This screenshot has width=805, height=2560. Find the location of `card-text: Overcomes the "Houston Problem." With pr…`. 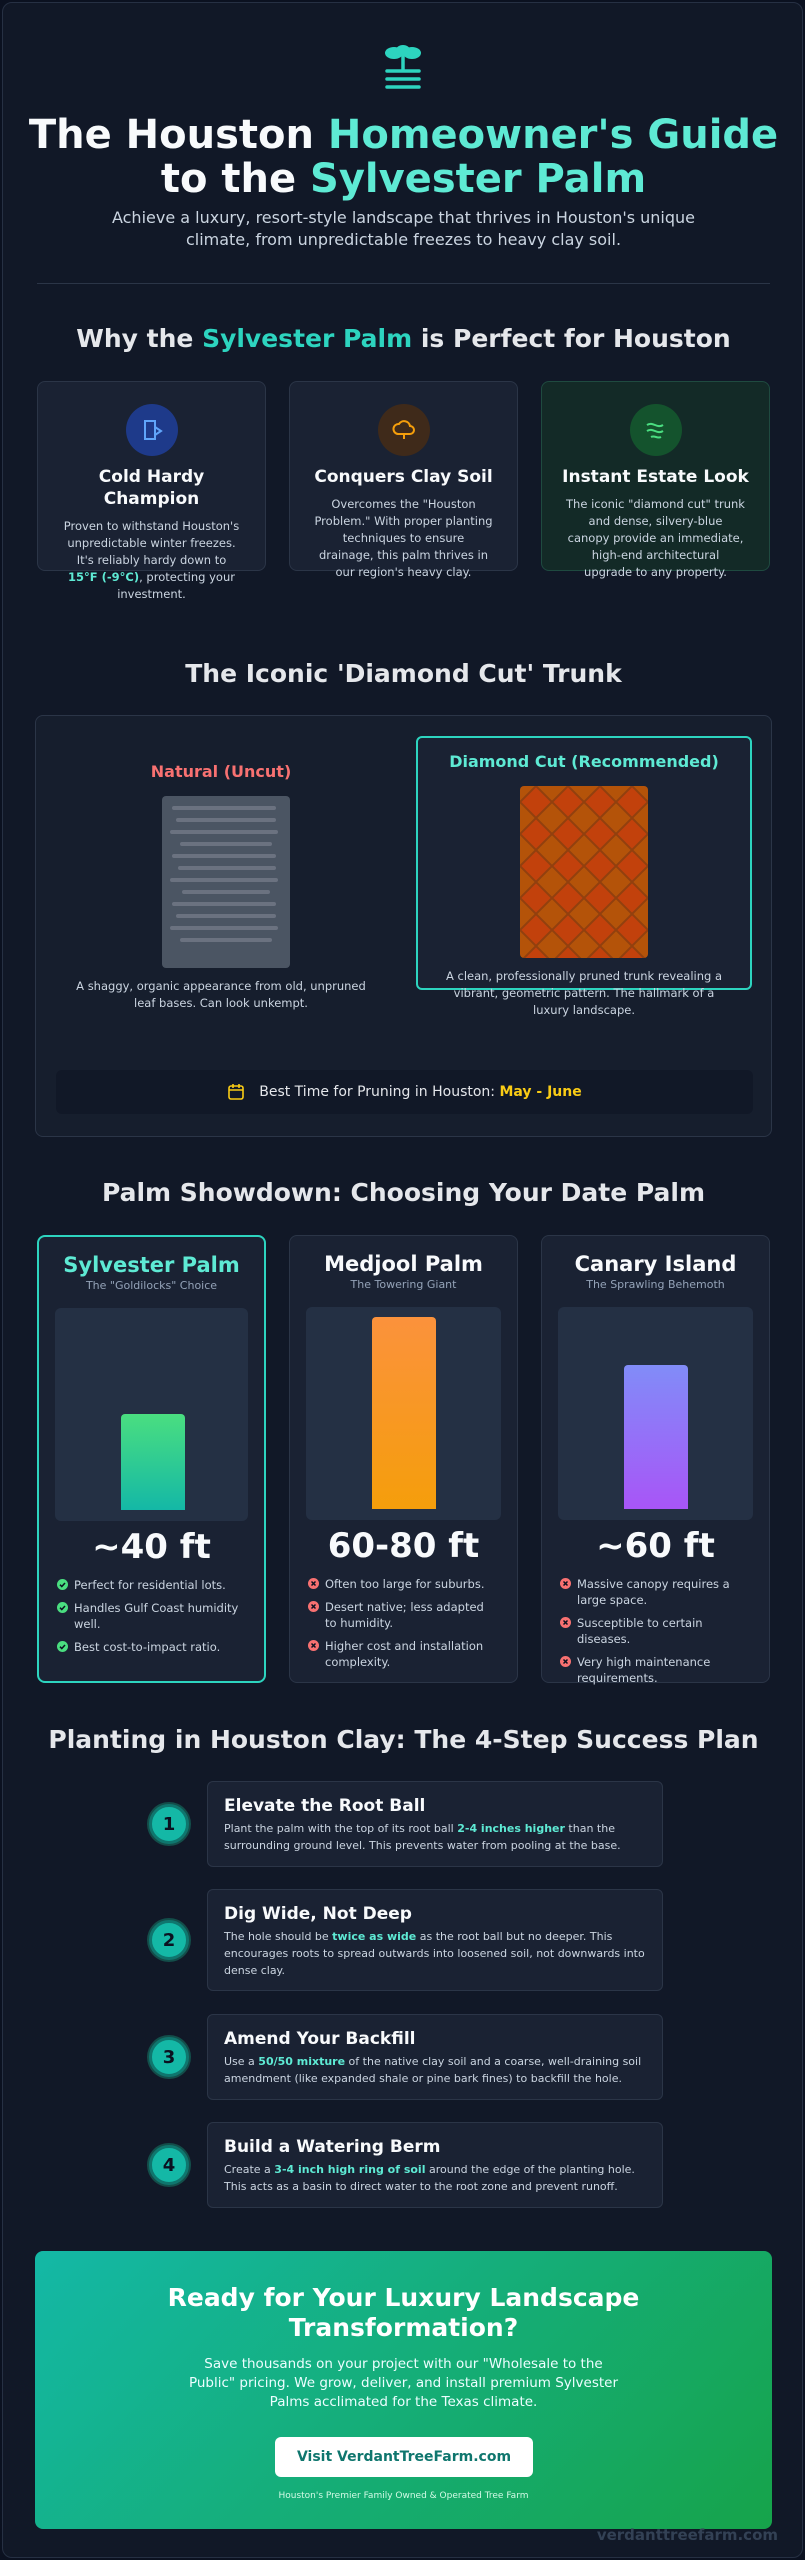

card-text: Overcomes the "Houston Problem." With pr… is located at coordinates (403, 538).